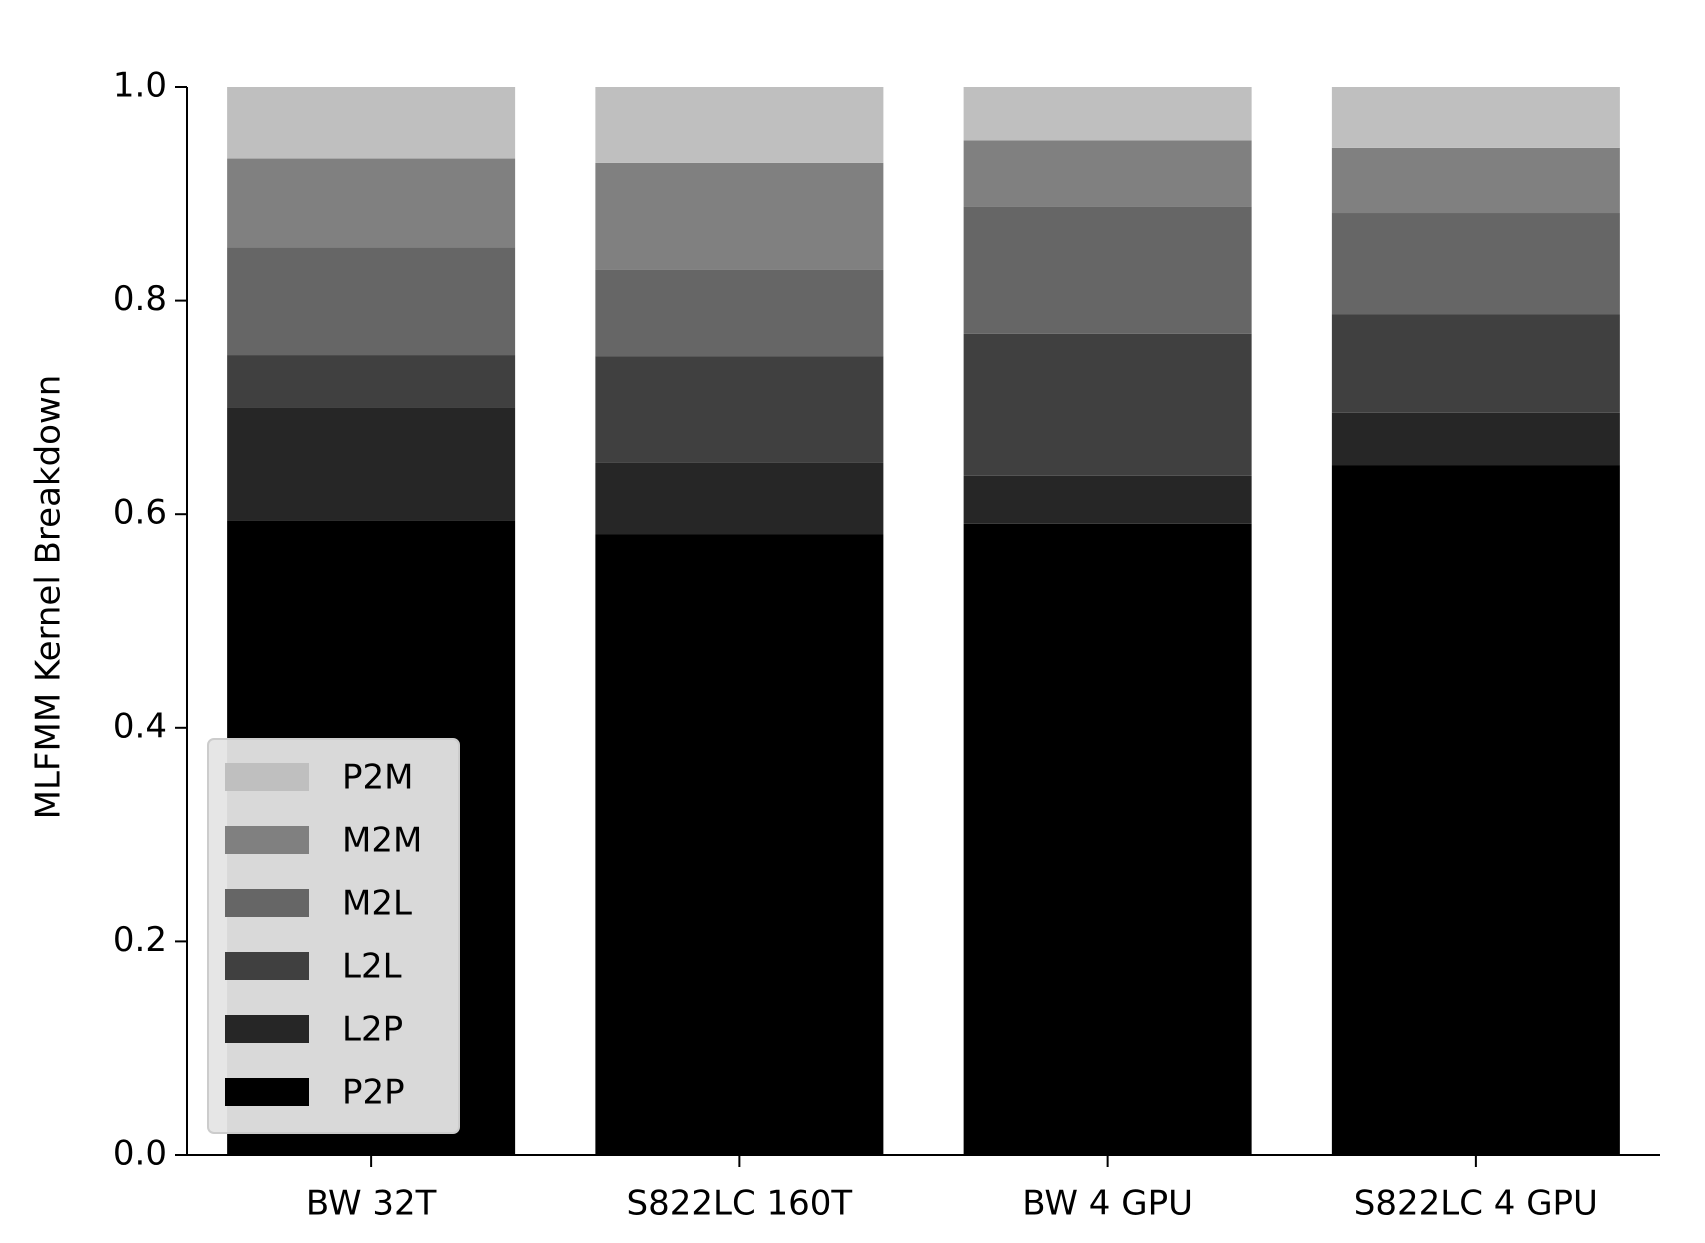 The height and width of the screenshot is (1243, 1705). What do you see at coordinates (140, 940) in the screenshot?
I see `y-tick-label: 0.2` at bounding box center [140, 940].